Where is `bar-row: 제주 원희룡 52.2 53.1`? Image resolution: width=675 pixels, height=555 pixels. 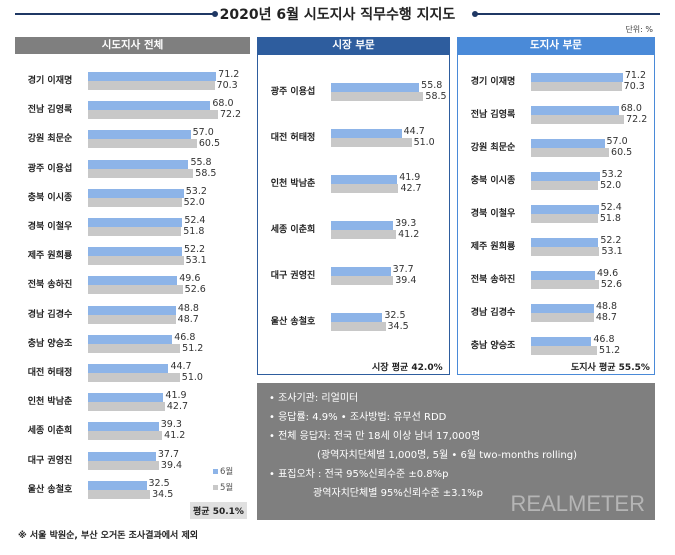
bar-row: 제주 원희룡 52.2 53.1 is located at coordinates (556, 247).